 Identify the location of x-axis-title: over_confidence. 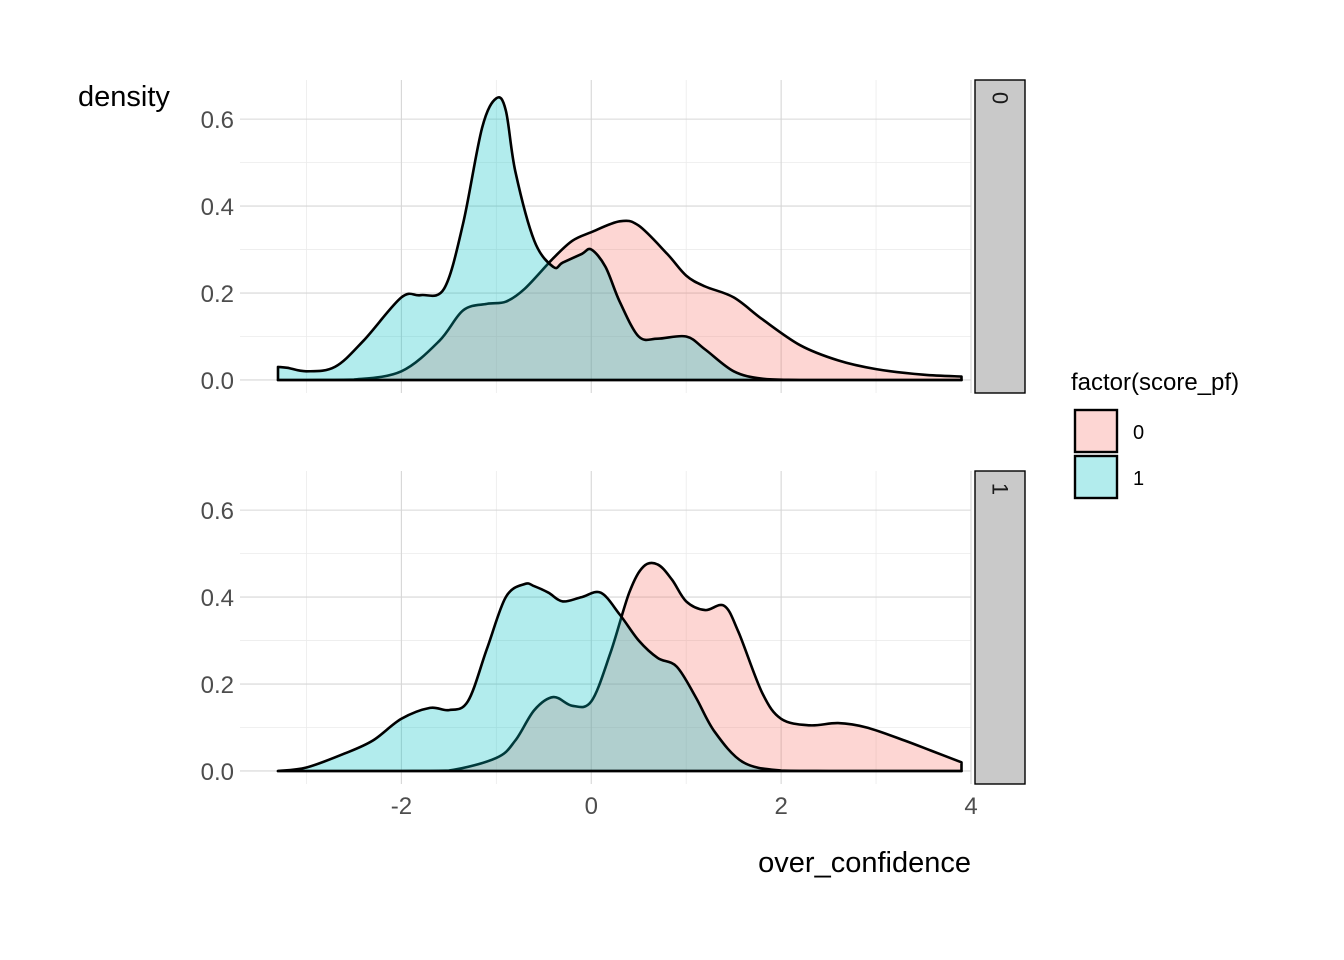
(864, 863).